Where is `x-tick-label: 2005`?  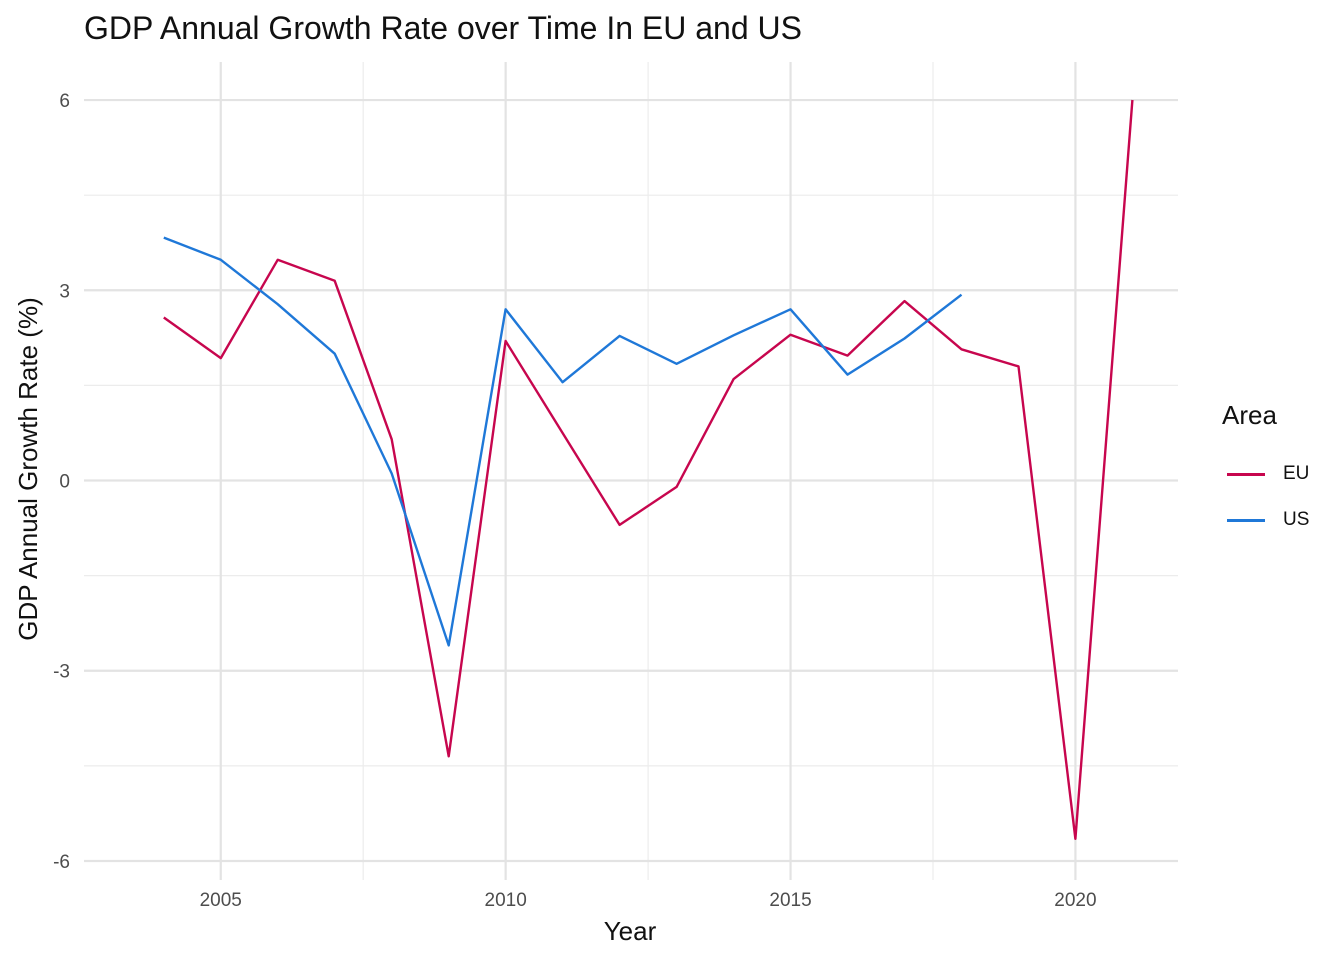 x-tick-label: 2005 is located at coordinates (221, 900).